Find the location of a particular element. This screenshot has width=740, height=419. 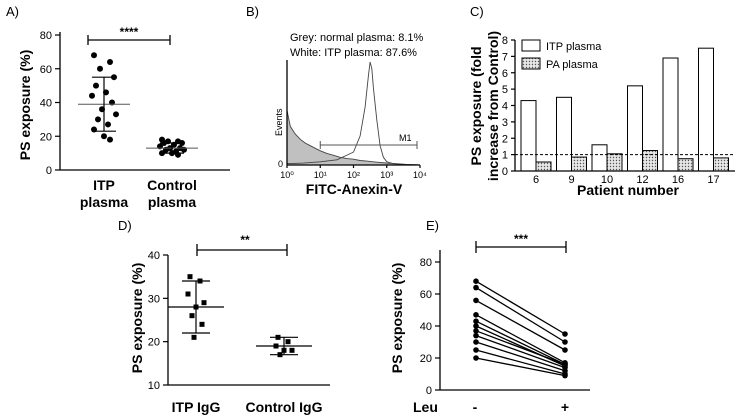

panel-b-x-tick-label-4: 10⁴ is located at coordinates (420, 175).